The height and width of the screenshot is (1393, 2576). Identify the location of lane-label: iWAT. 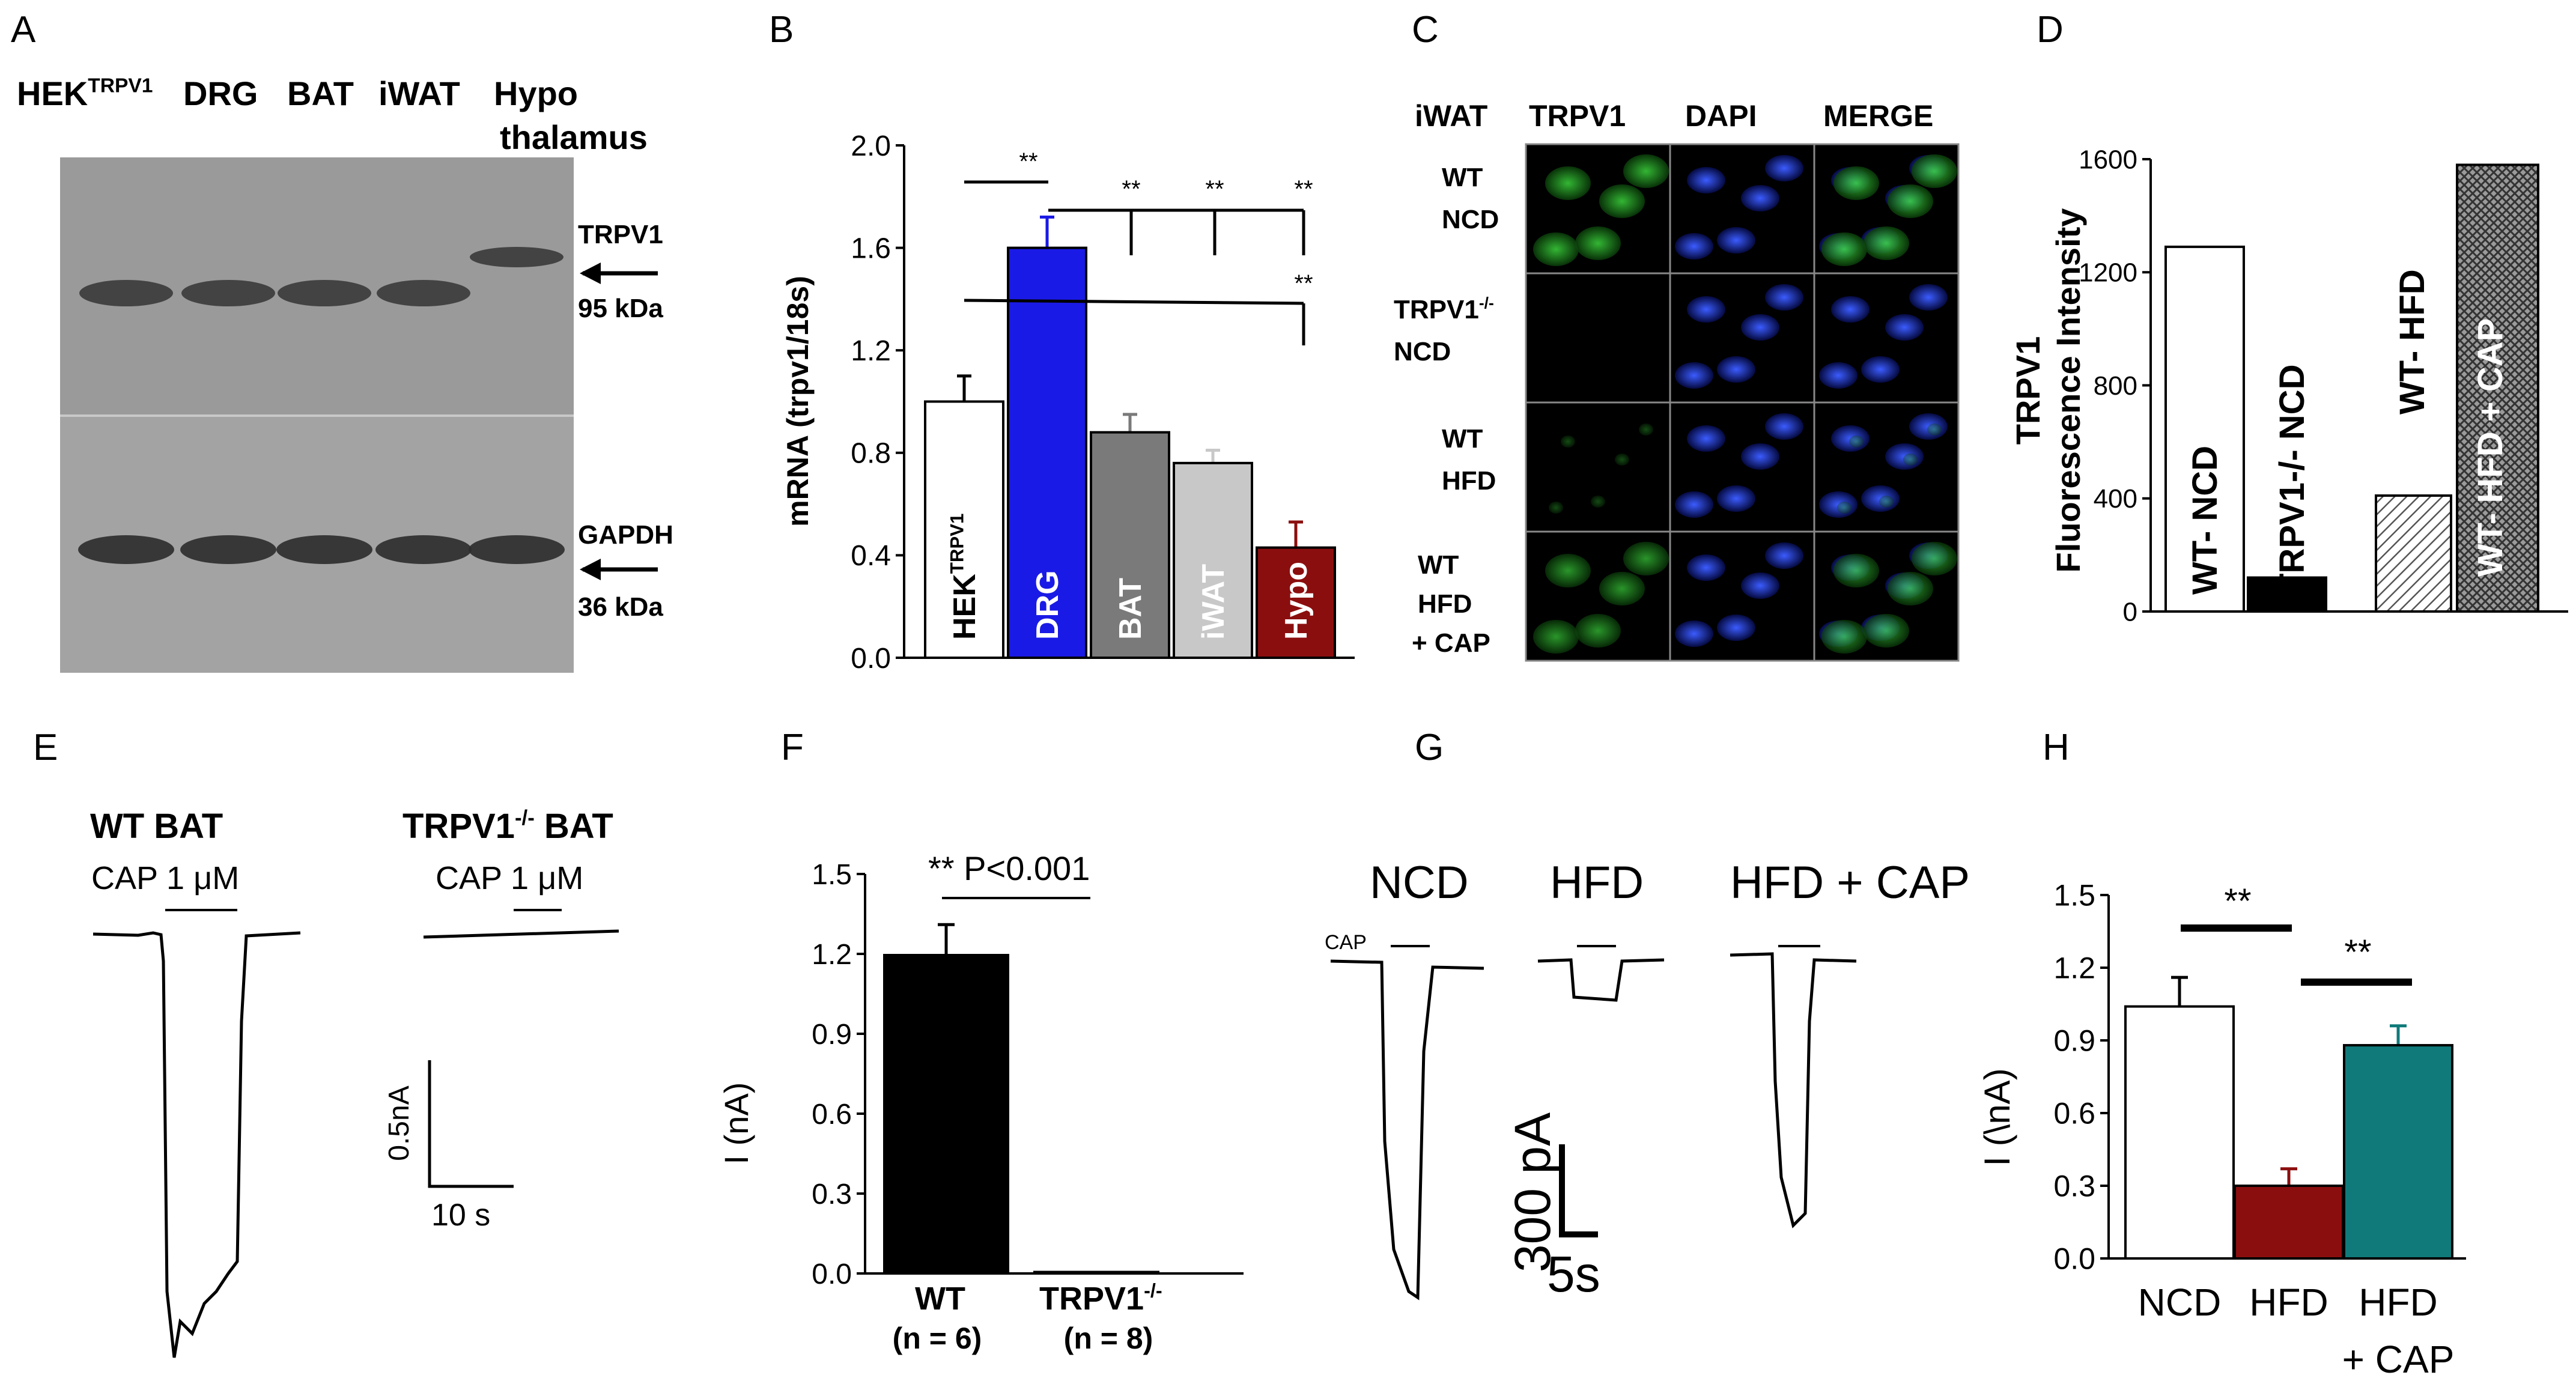
(419, 93).